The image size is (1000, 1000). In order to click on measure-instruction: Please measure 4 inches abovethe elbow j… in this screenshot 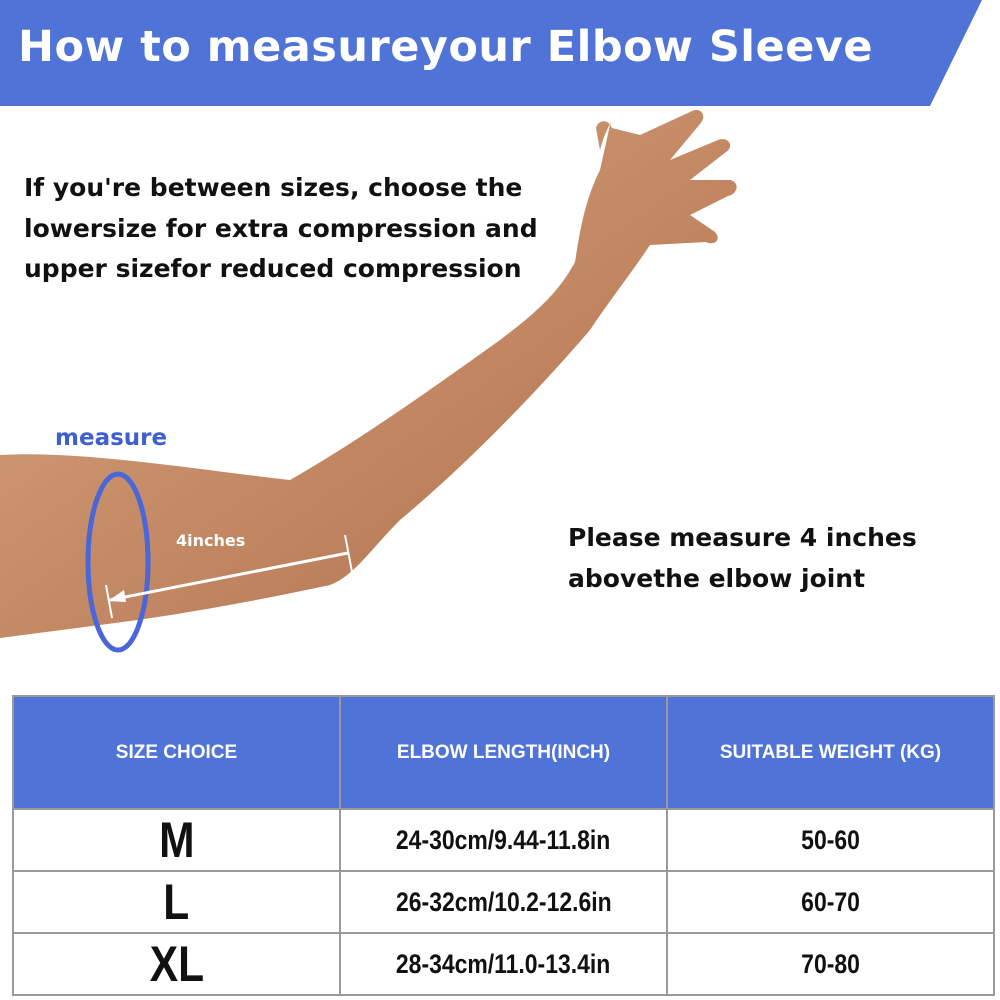, I will do `click(742, 558)`.